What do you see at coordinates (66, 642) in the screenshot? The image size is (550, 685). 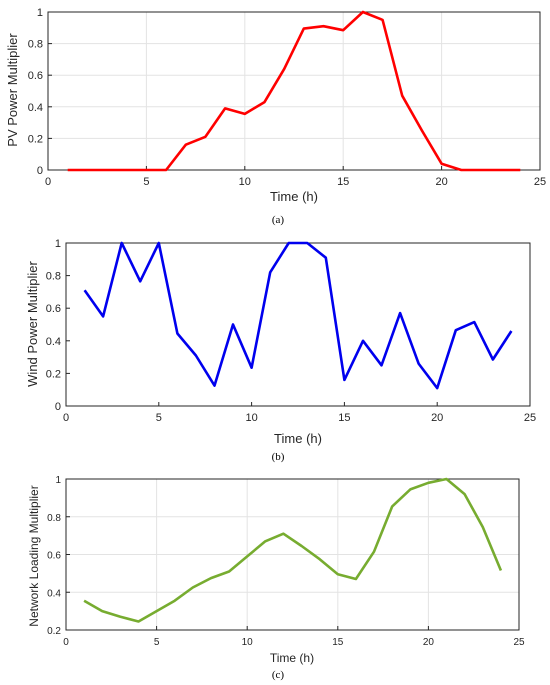 I see `load-xtick-label: 0` at bounding box center [66, 642].